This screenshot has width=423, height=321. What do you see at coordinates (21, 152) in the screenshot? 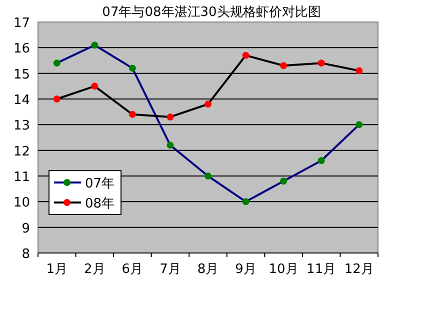
I see `y-tick-label: 12` at bounding box center [21, 152].